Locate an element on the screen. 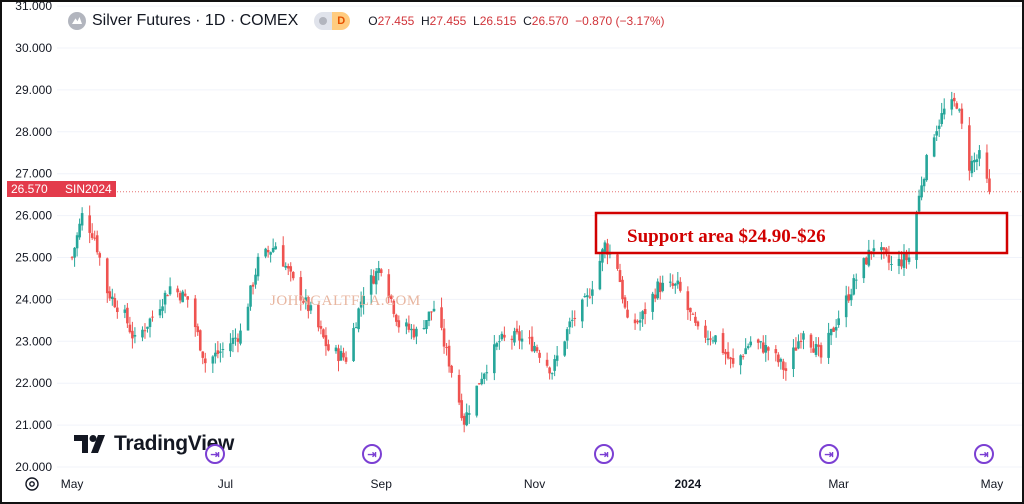 This screenshot has height=504, width=1024. low-value: 26.515 is located at coordinates (498, 21).